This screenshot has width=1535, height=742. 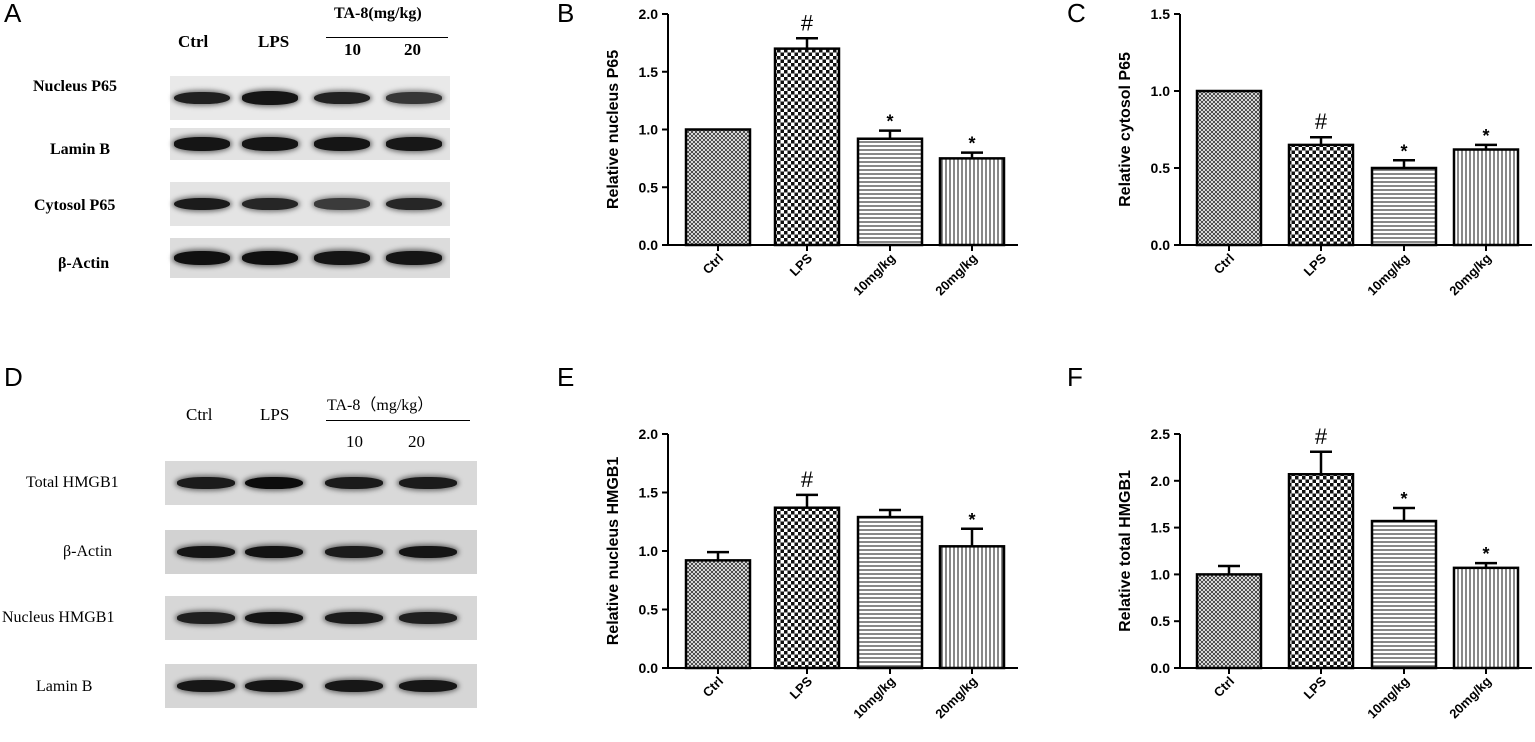 What do you see at coordinates (1076, 14) in the screenshot?
I see `panel-letter-c: C` at bounding box center [1076, 14].